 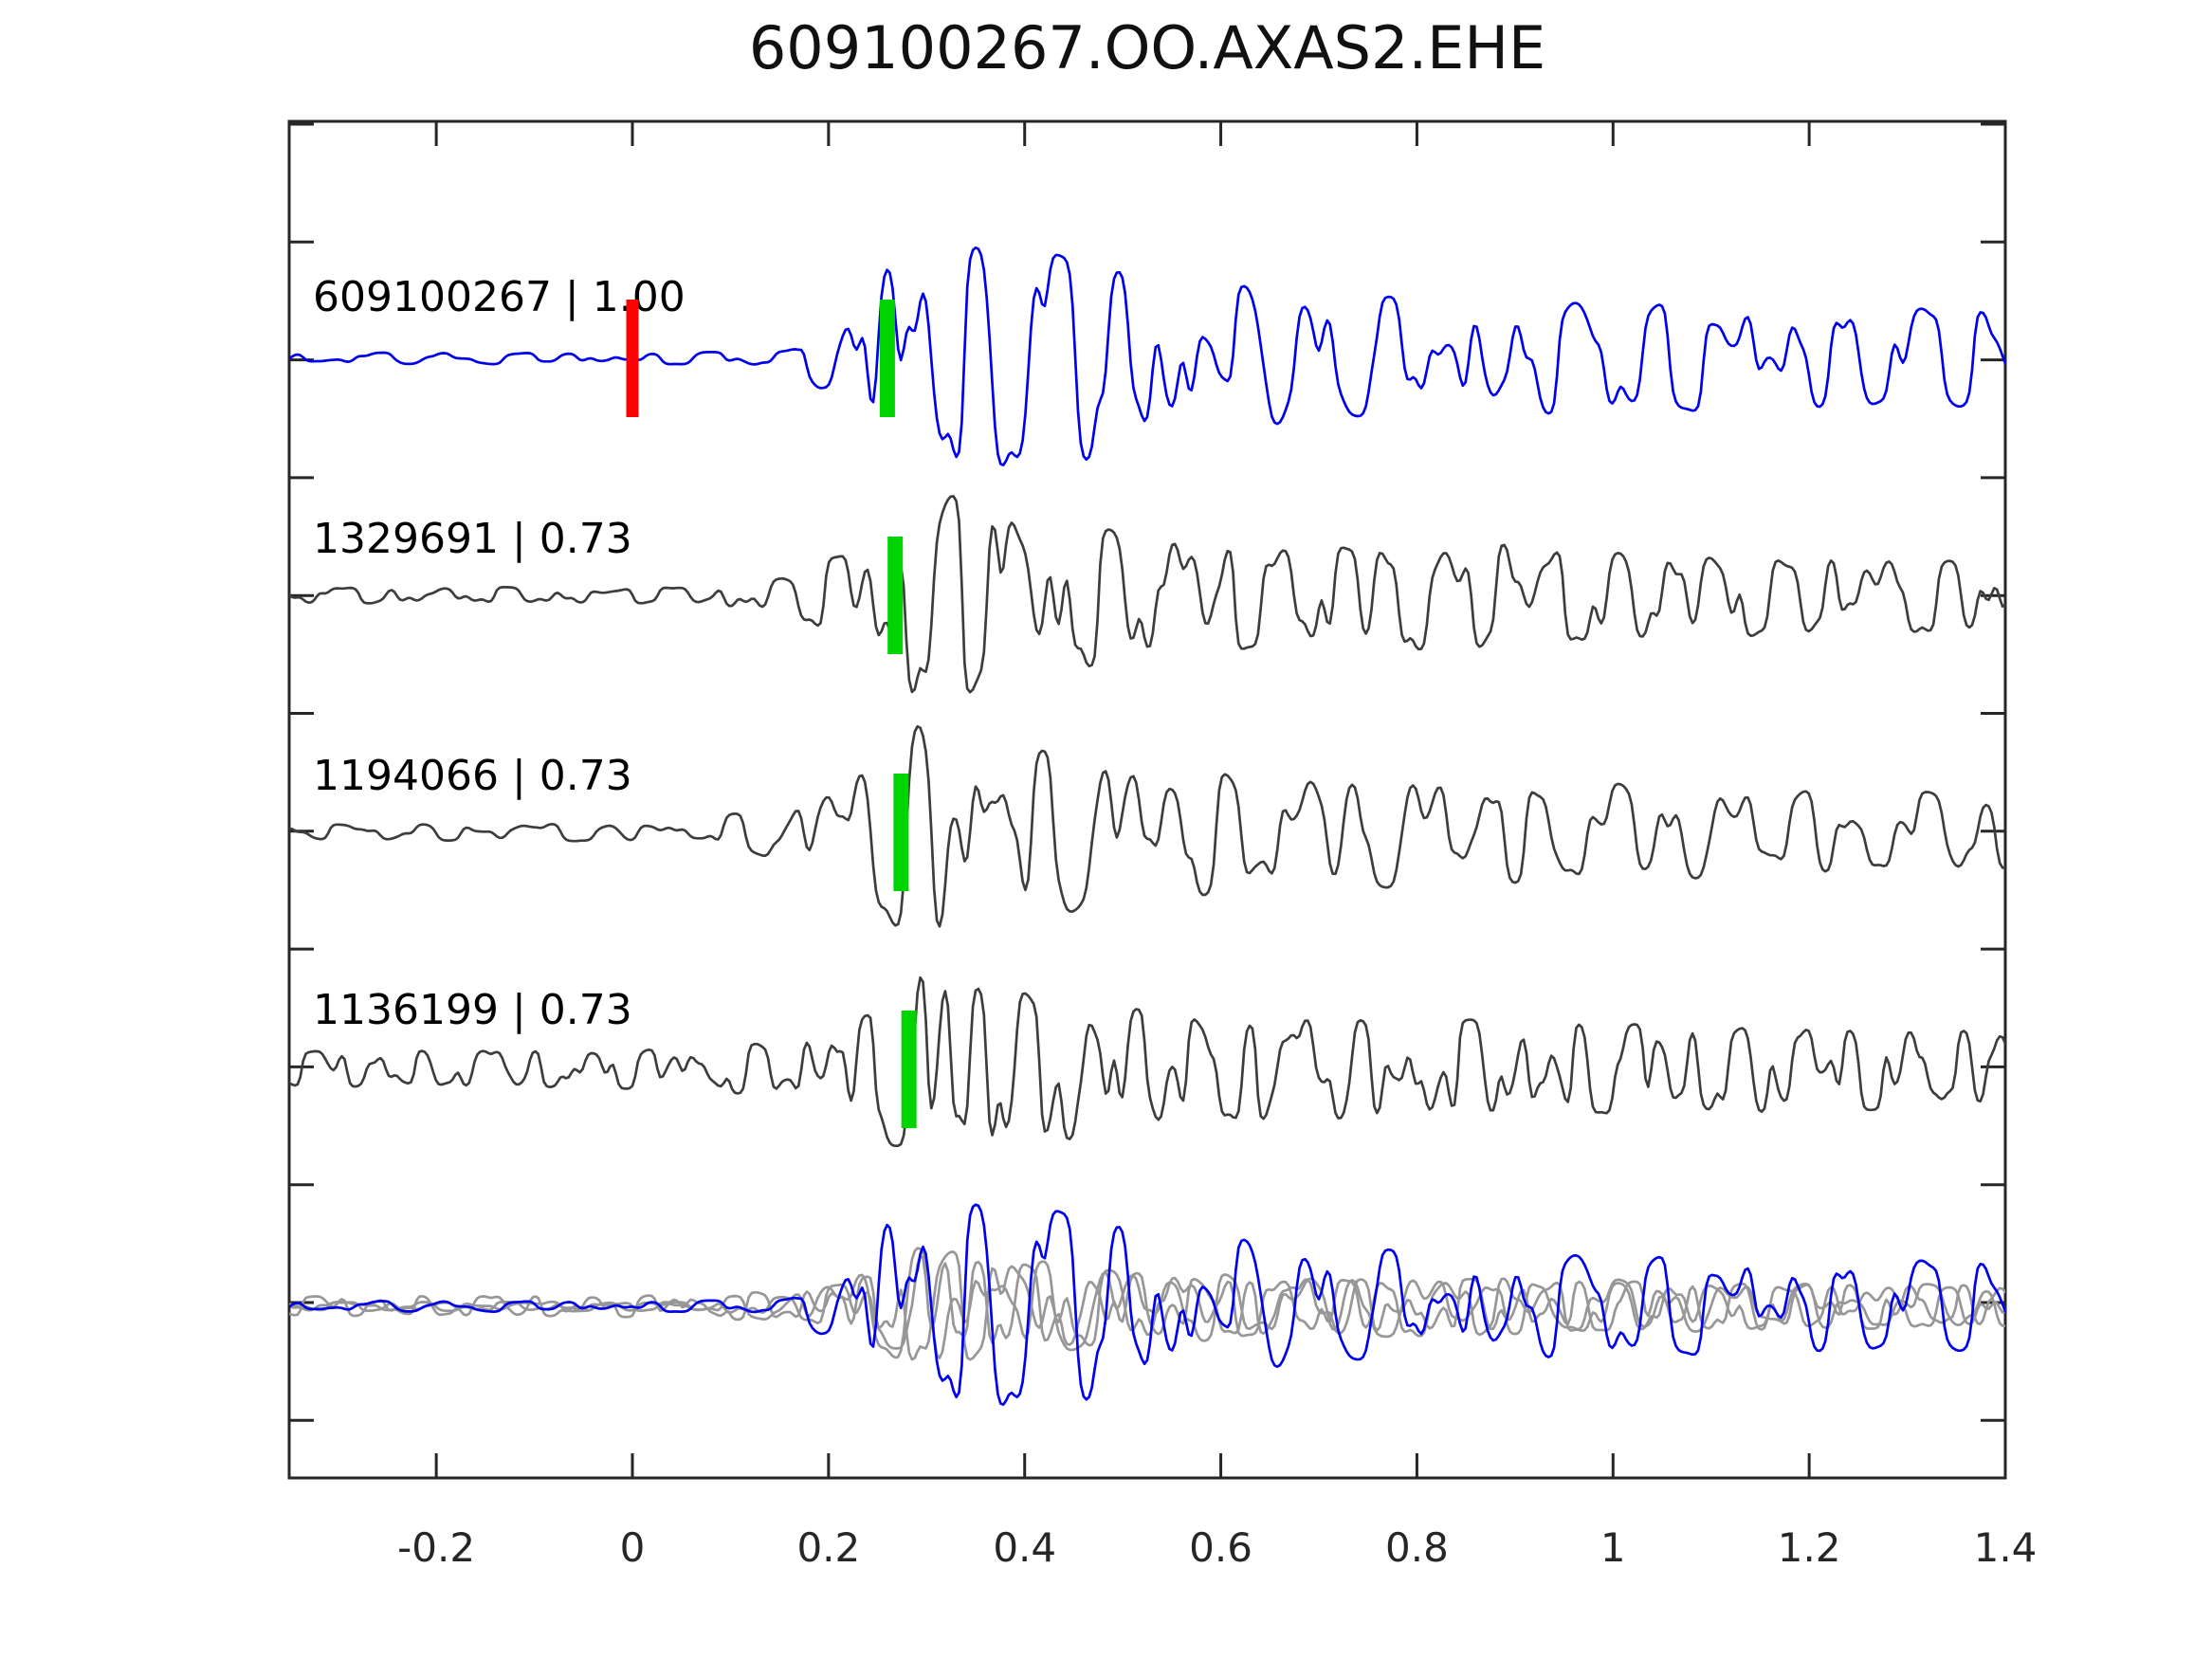 I want to click on x-tick-label: -0.2, so click(x=436, y=1547).